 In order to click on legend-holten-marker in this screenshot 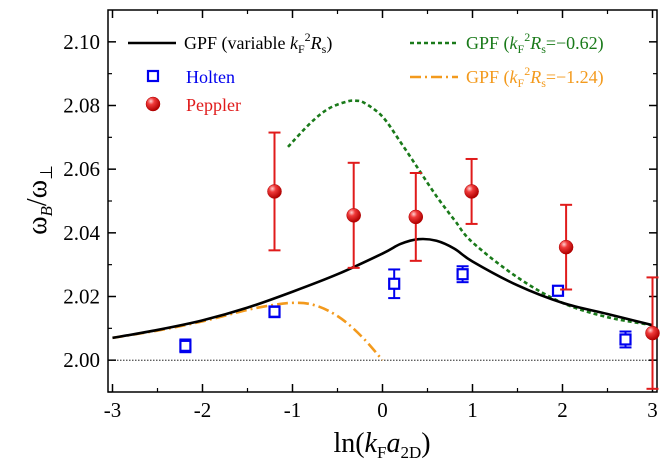, I will do `click(153, 76)`.